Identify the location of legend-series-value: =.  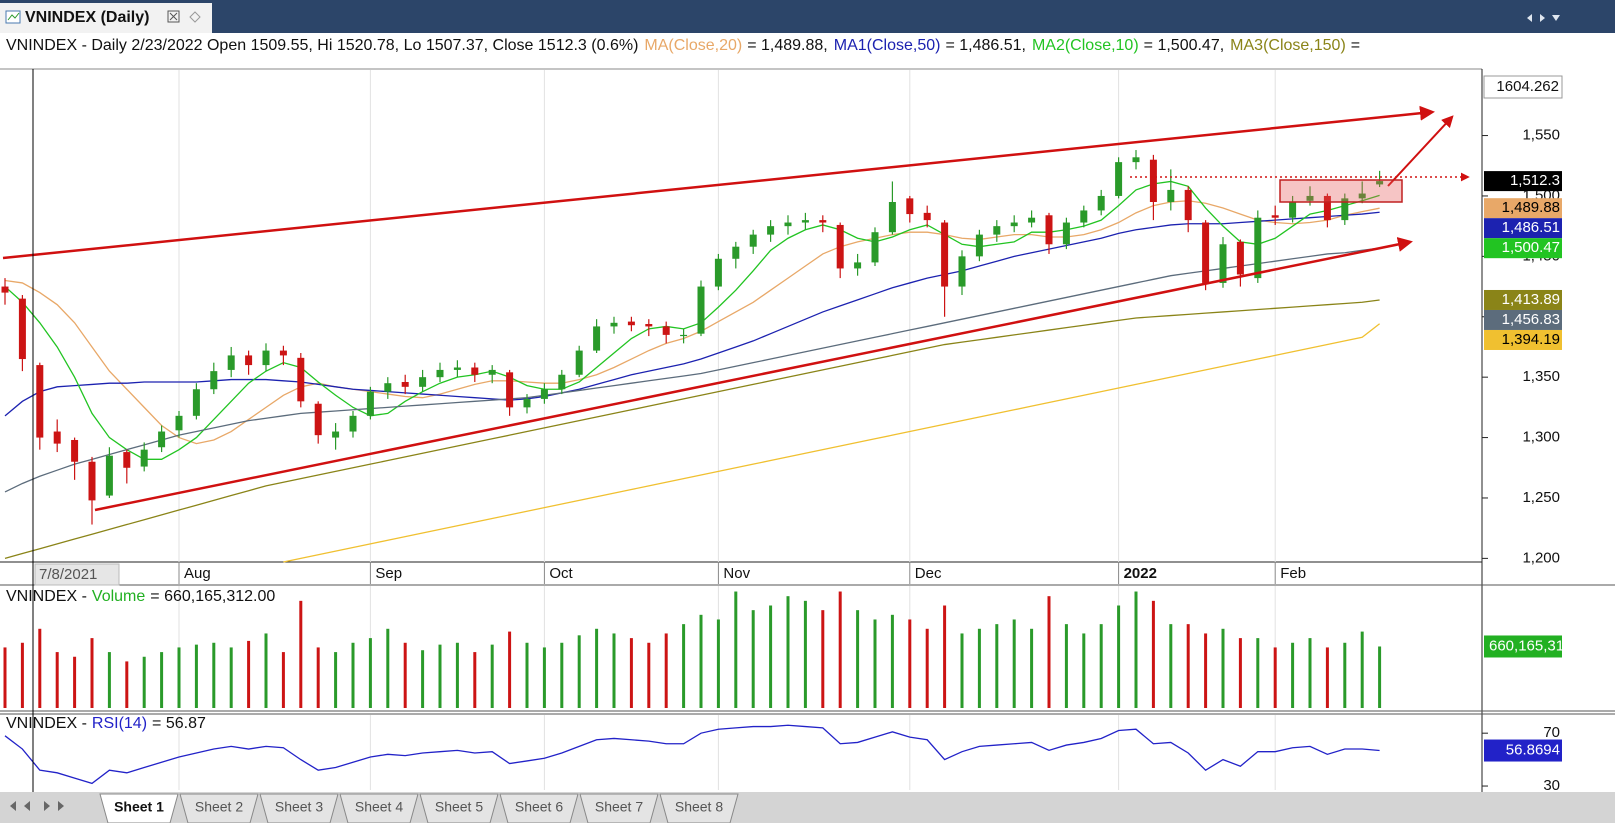
(1355, 45).